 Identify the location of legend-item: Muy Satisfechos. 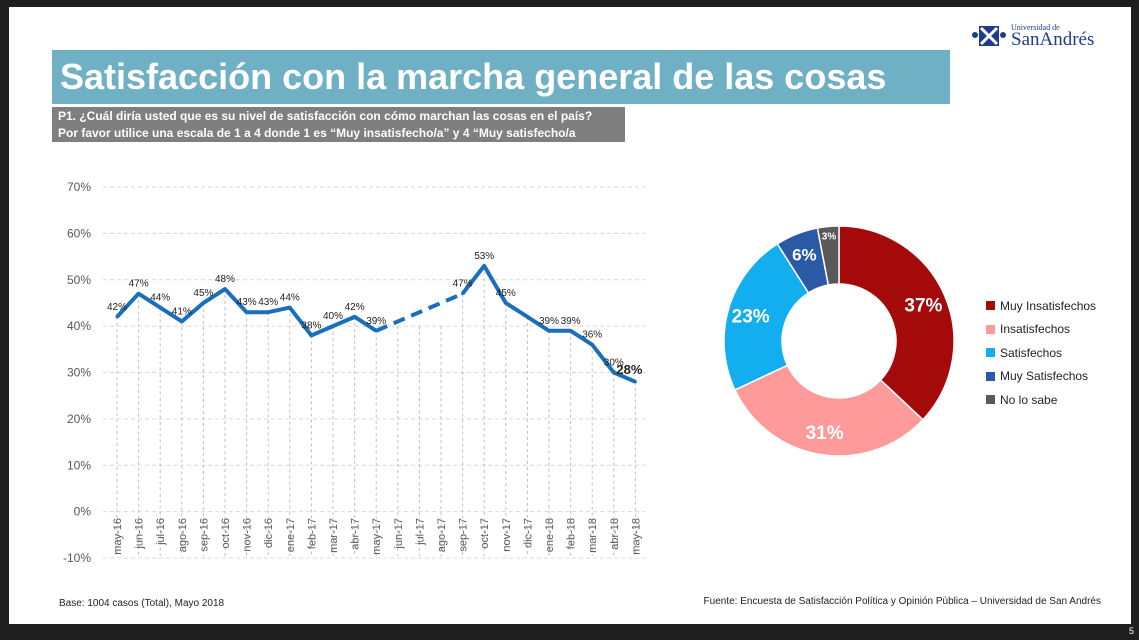
(1041, 377).